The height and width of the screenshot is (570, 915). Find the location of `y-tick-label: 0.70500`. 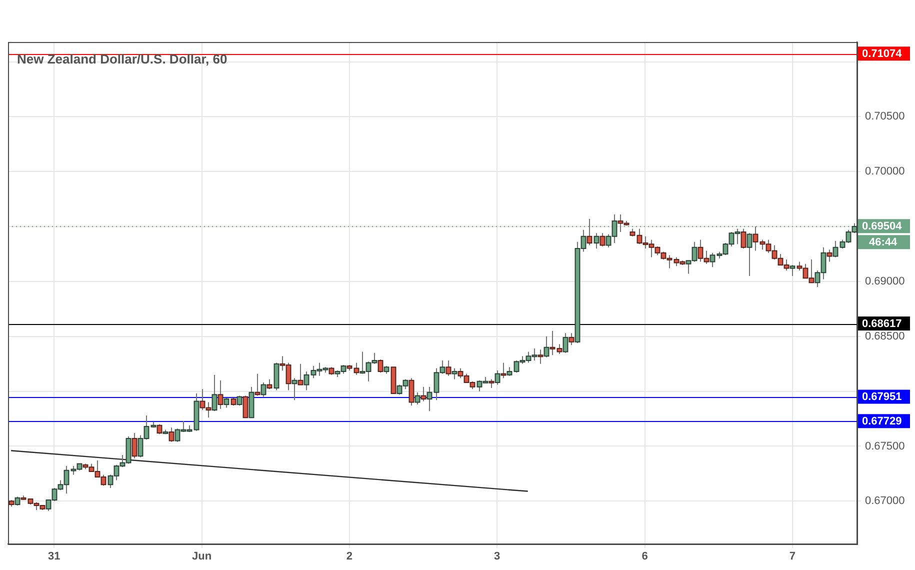

y-tick-label: 0.70500 is located at coordinates (885, 116).